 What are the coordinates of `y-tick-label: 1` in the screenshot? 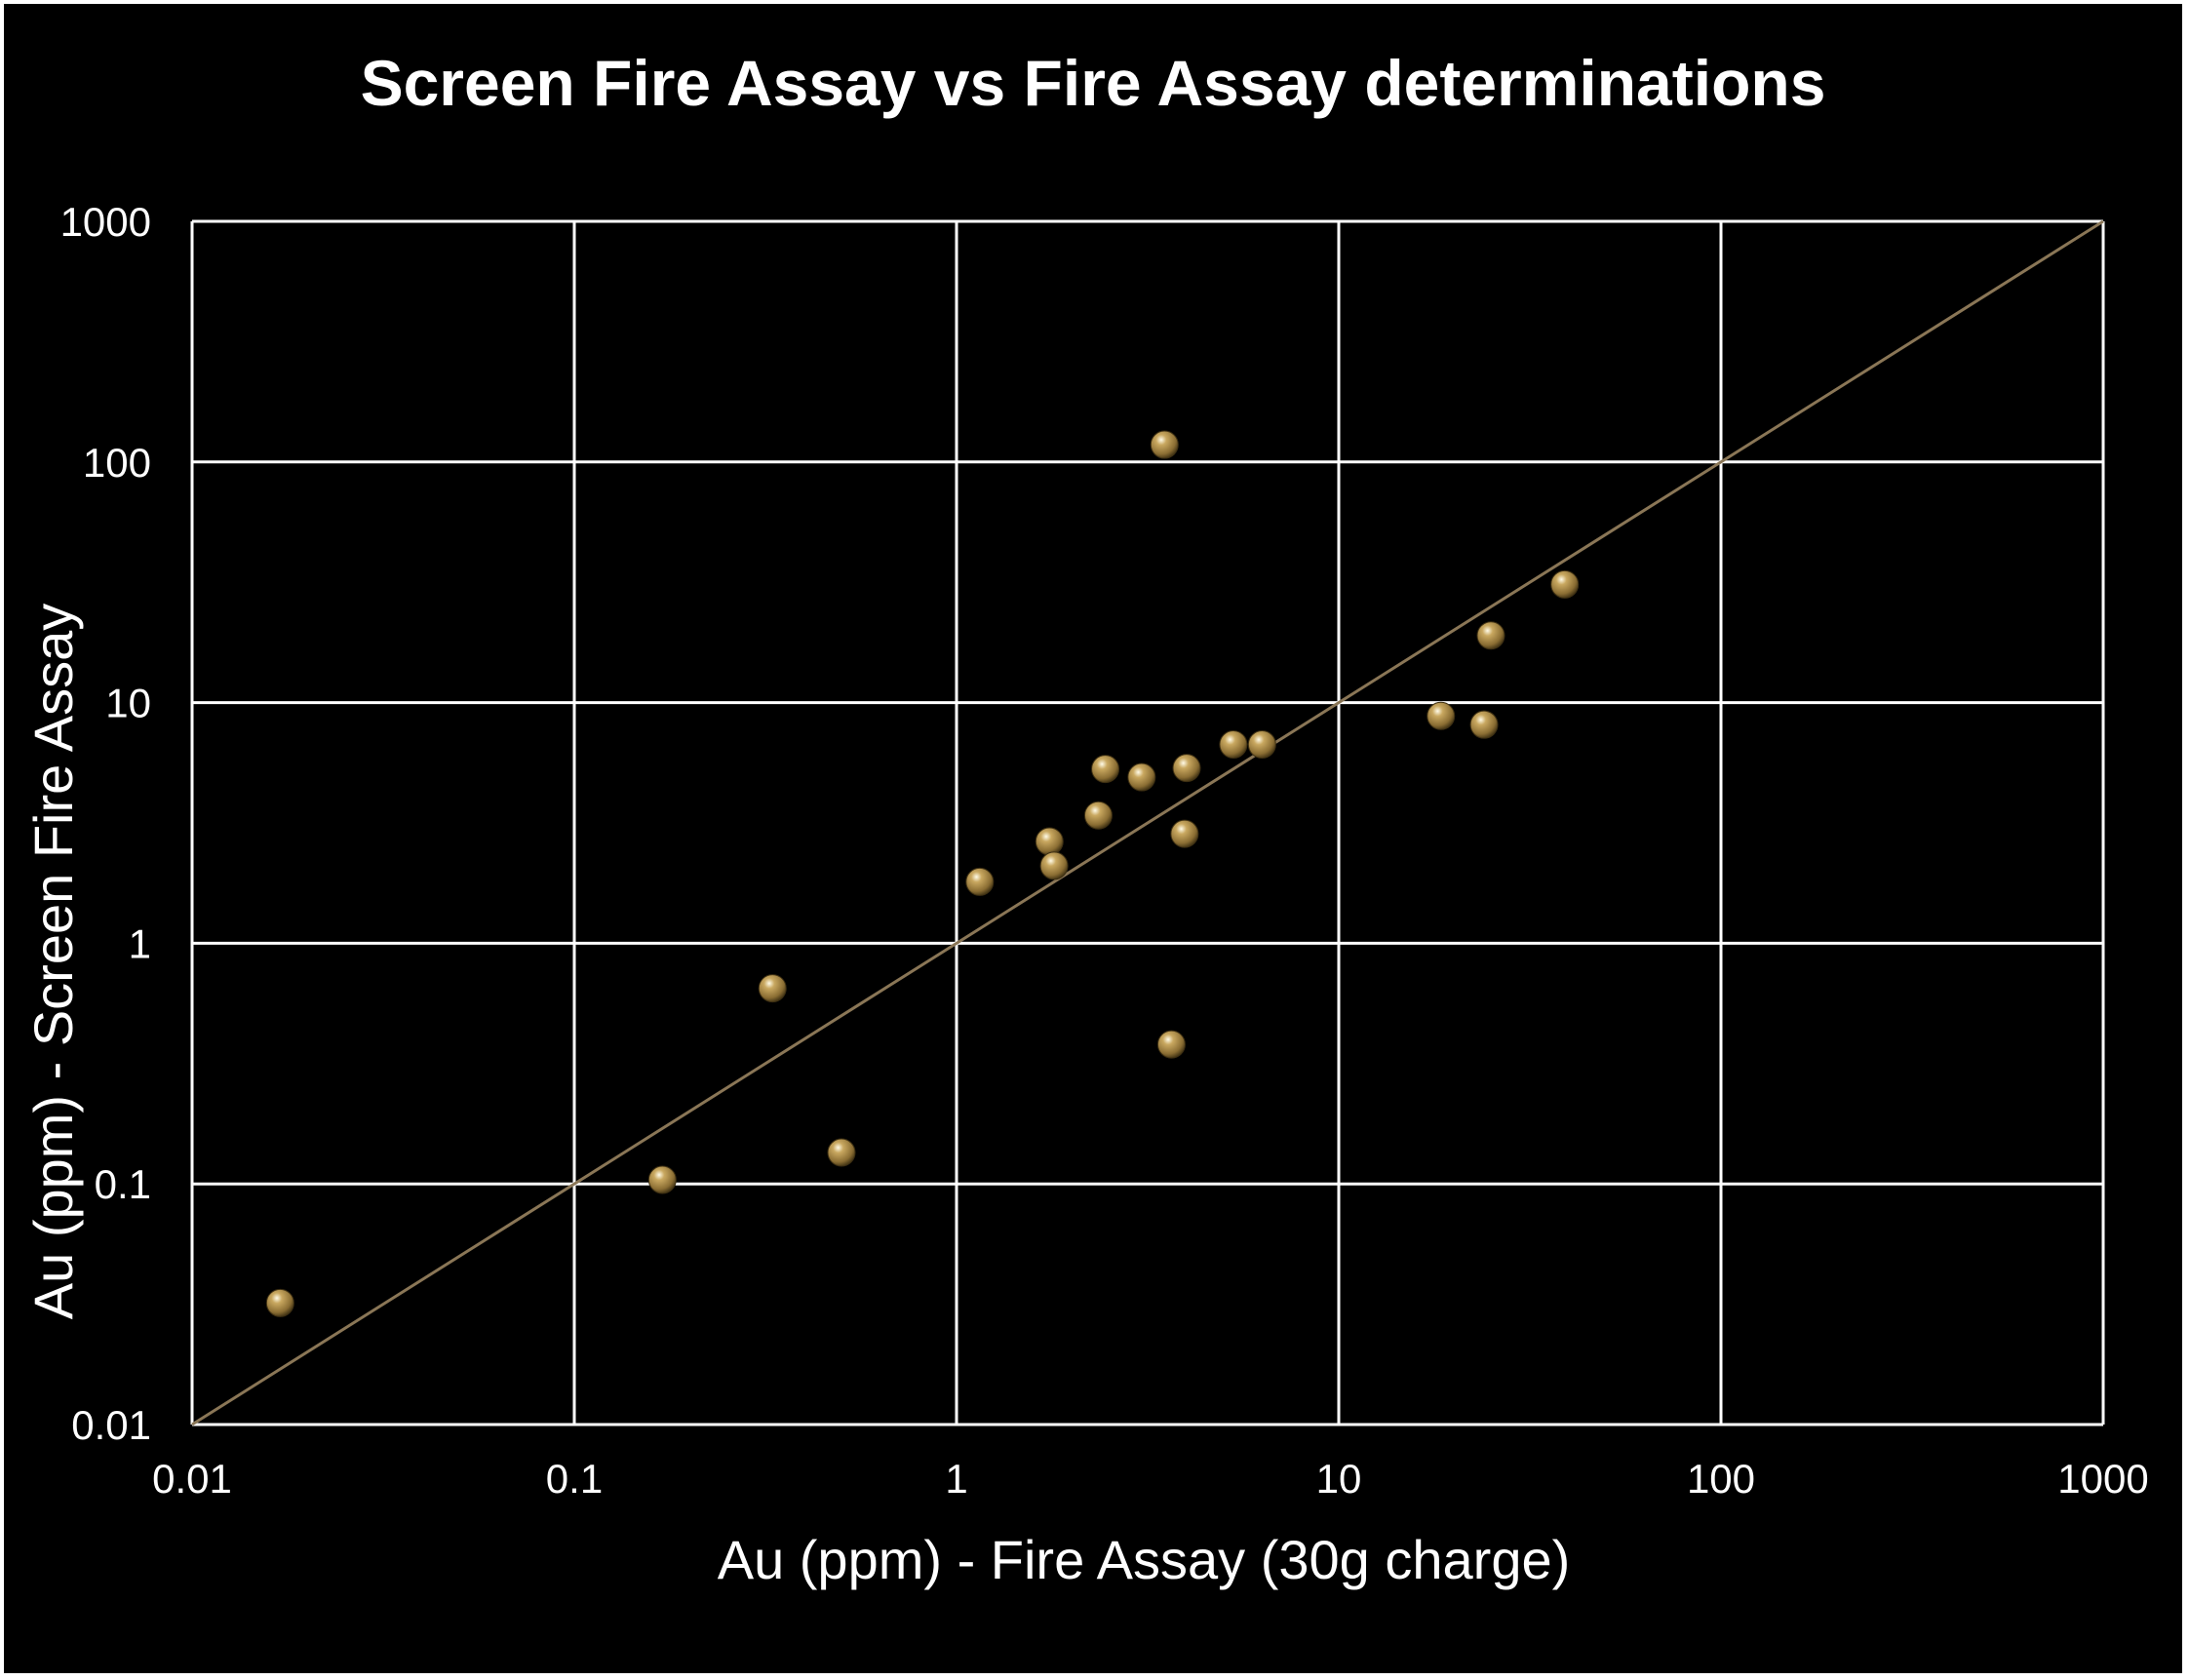 It's located at (140, 943).